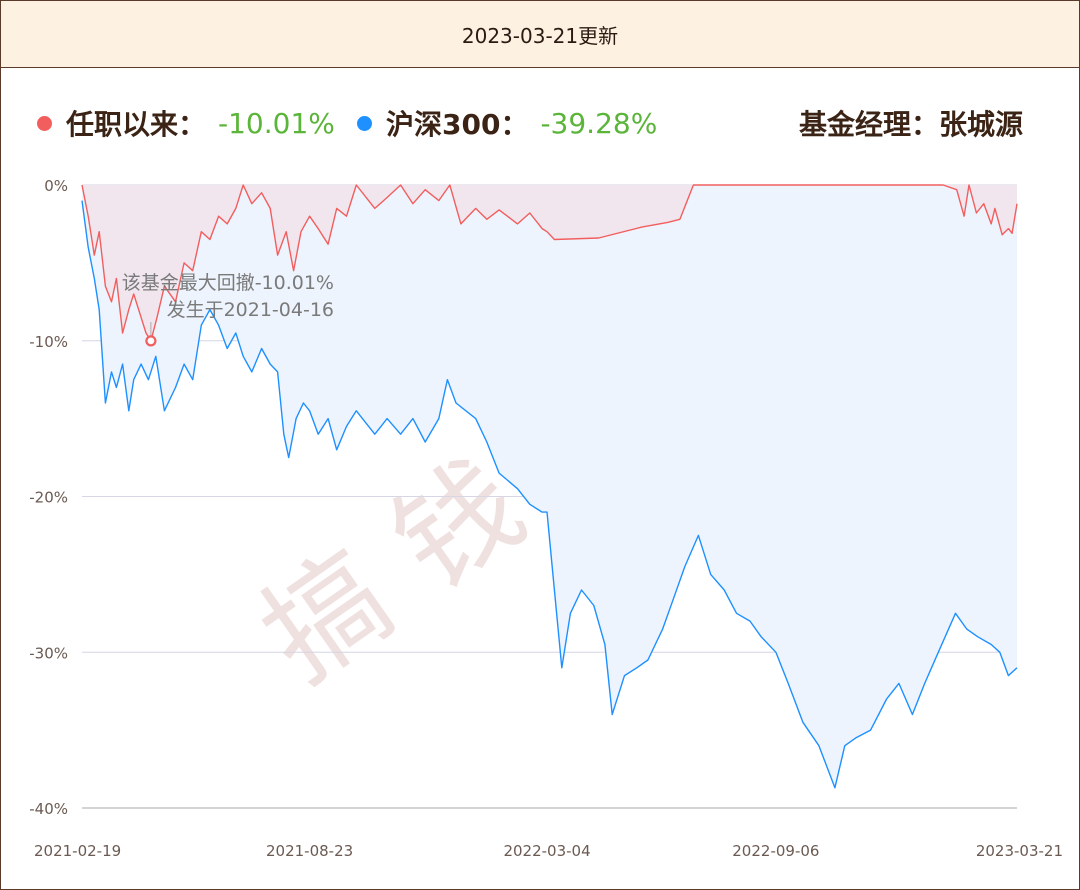  What do you see at coordinates (228, 283) in the screenshot?
I see `annotation-line-1: 该基金最大回撤-10.01%` at bounding box center [228, 283].